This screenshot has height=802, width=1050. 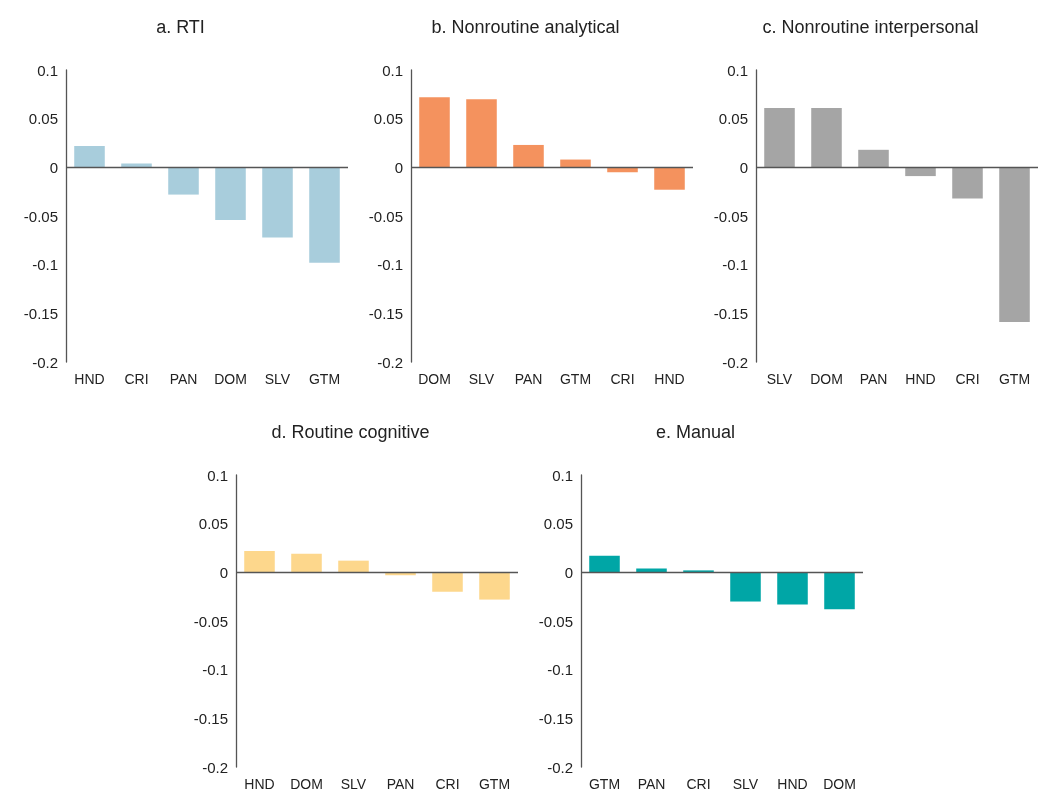 What do you see at coordinates (350, 432) in the screenshot?
I see `chart-title: d. Routine cognitive` at bounding box center [350, 432].